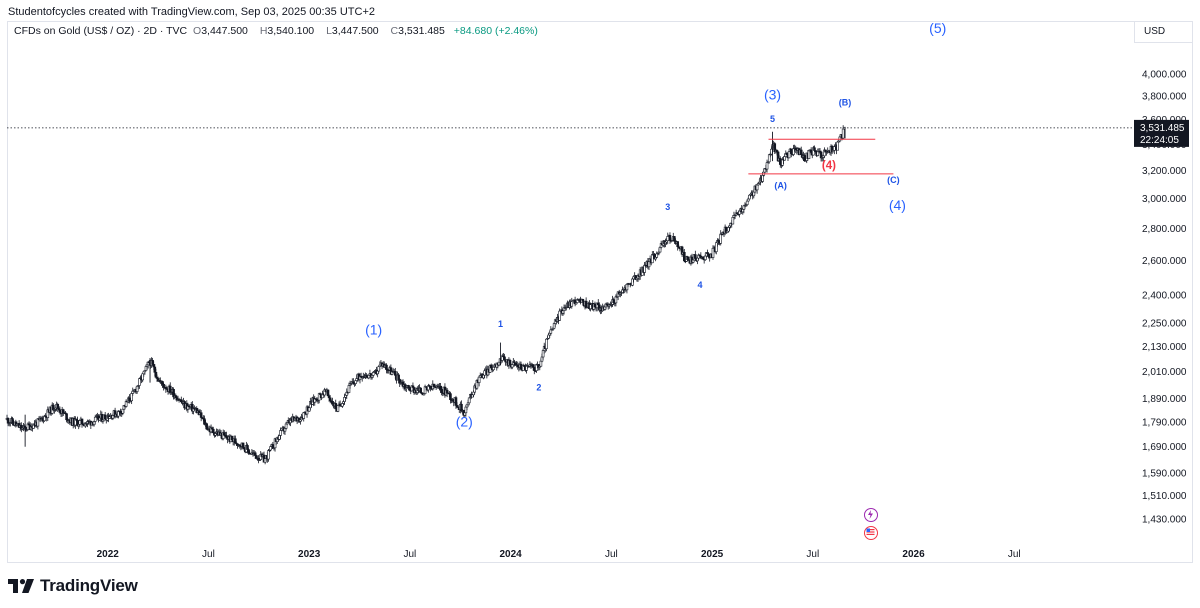 The width and height of the screenshot is (1200, 608). Describe the element at coordinates (871, 515) in the screenshot. I see `lightning-icon` at that location.